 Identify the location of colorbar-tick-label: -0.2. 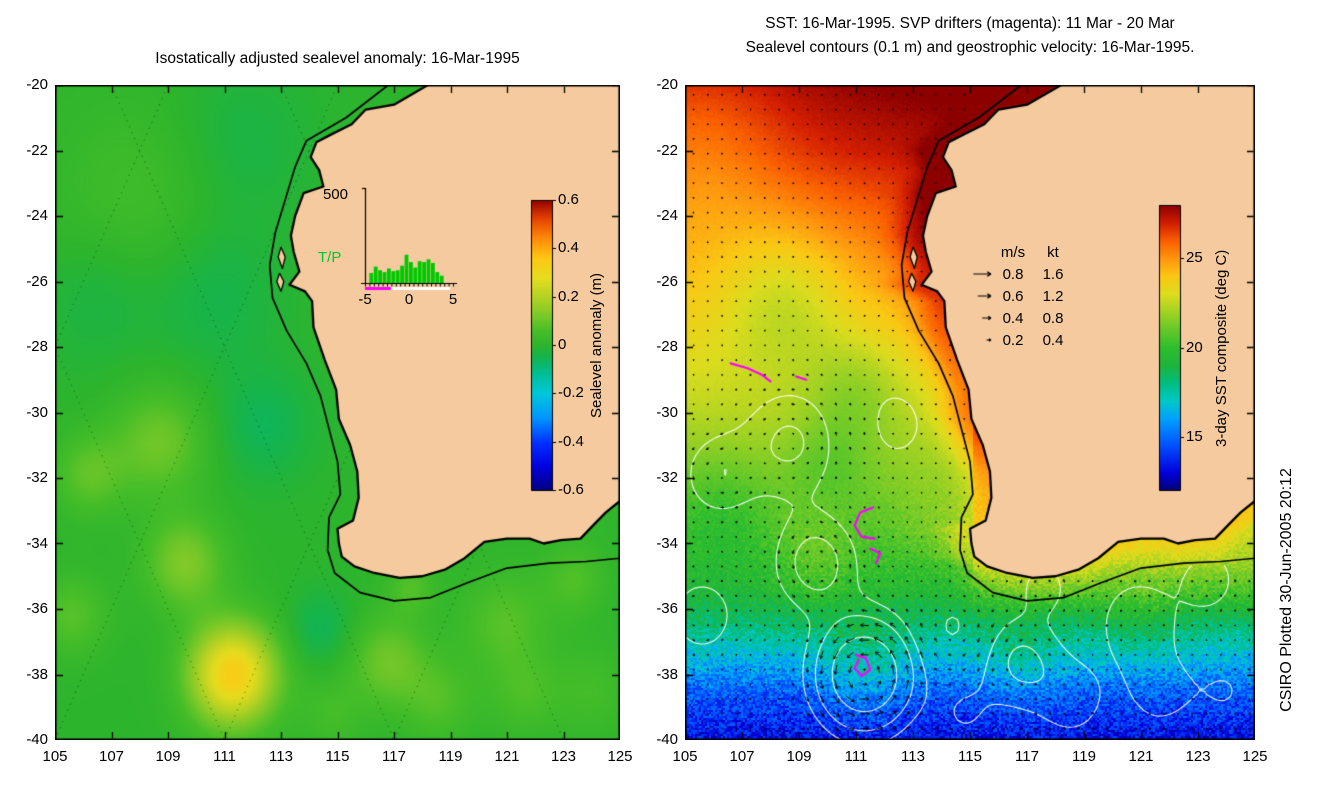
(571, 393).